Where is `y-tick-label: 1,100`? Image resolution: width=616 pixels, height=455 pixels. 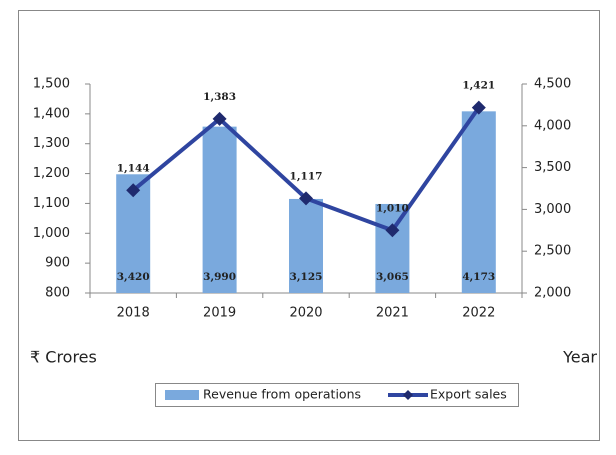 y-tick-label: 1,100 is located at coordinates (51, 203).